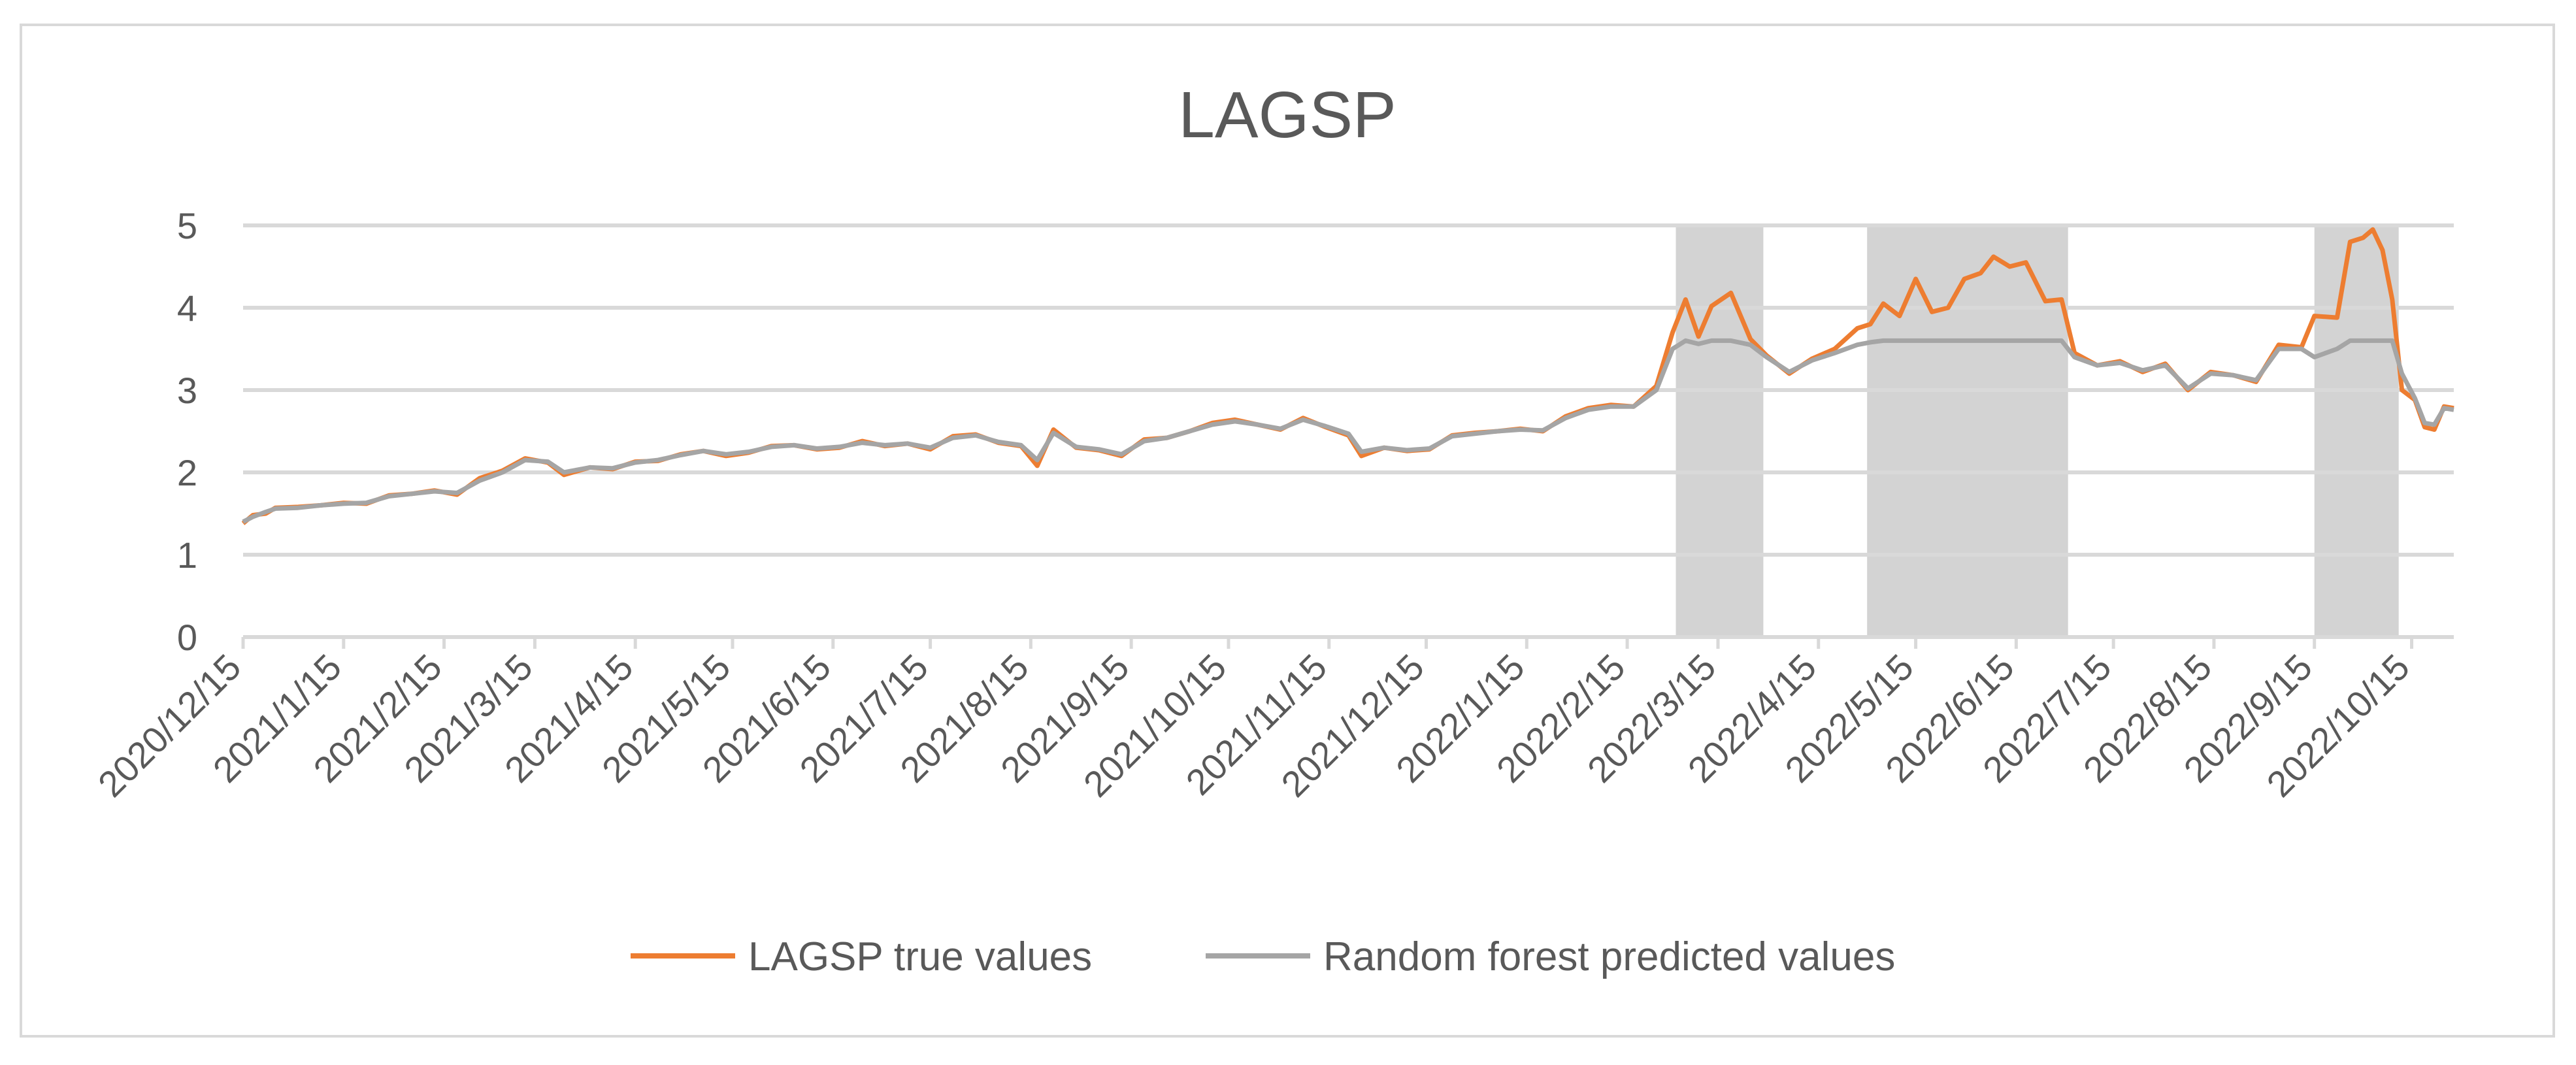 This screenshot has height=1065, width=2576. Describe the element at coordinates (920, 956) in the screenshot. I see `legend-label: LAGSP true values` at that location.